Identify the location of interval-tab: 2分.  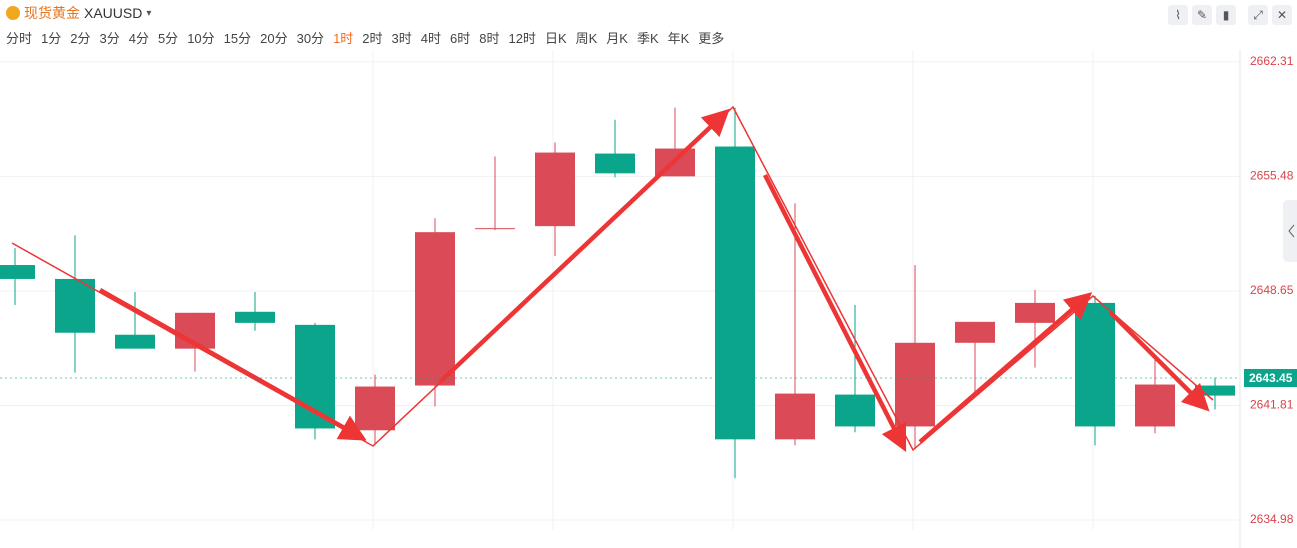
(80, 38).